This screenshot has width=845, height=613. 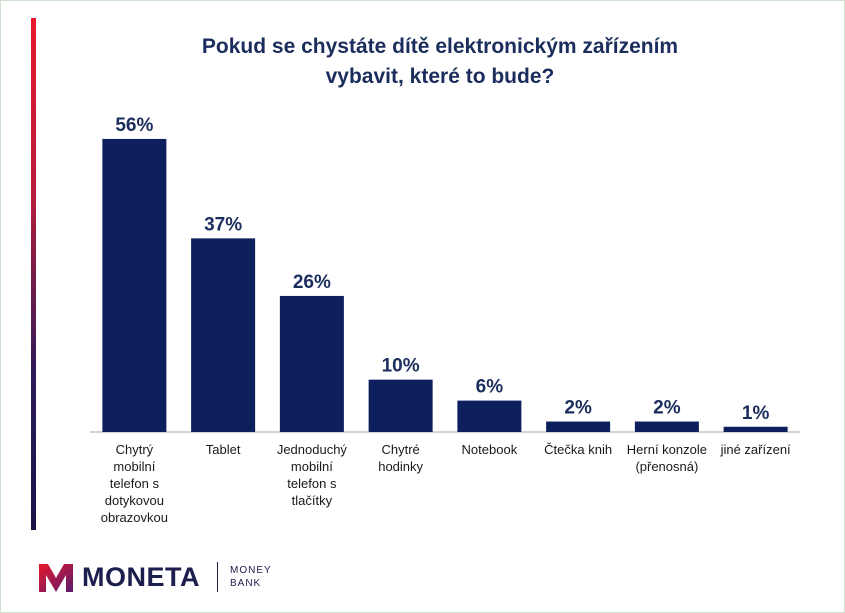 I want to click on moneta-logo: MONETA MONEY BANK, so click(x=166, y=578).